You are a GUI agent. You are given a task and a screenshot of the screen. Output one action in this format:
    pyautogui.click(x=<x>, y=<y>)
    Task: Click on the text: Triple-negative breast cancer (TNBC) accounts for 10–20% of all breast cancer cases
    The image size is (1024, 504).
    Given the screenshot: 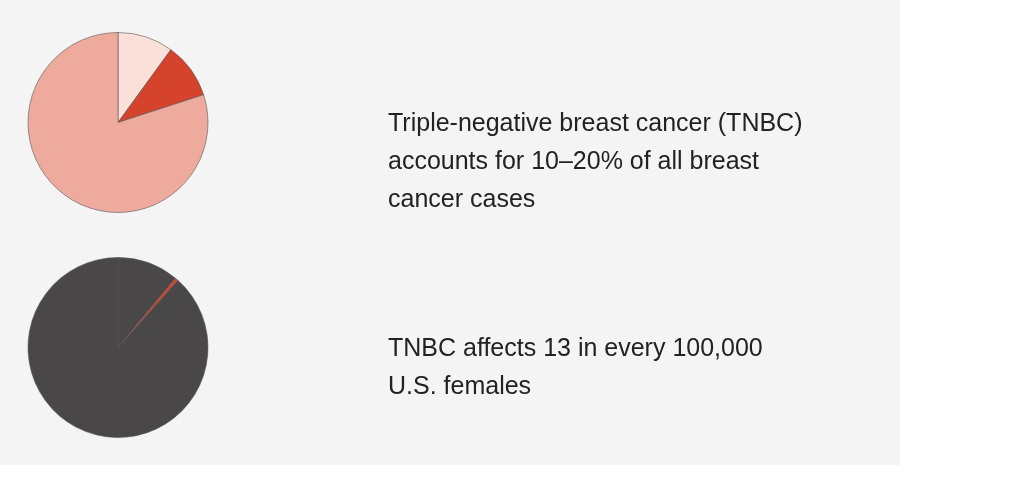 What is the action you would take?
    pyautogui.click(x=595, y=159)
    